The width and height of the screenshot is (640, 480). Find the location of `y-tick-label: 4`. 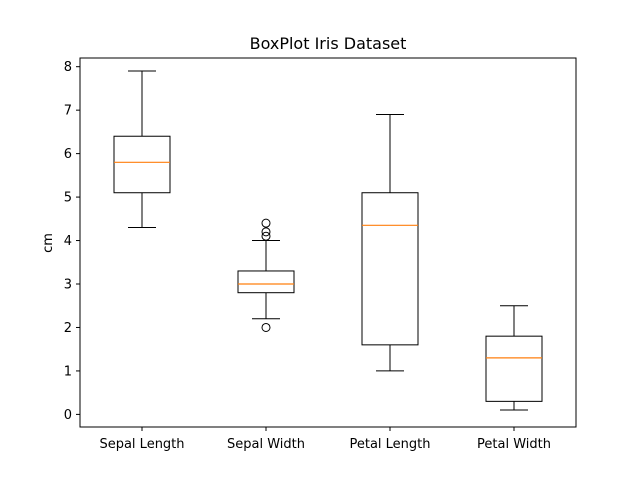

y-tick-label: 4 is located at coordinates (68, 241).